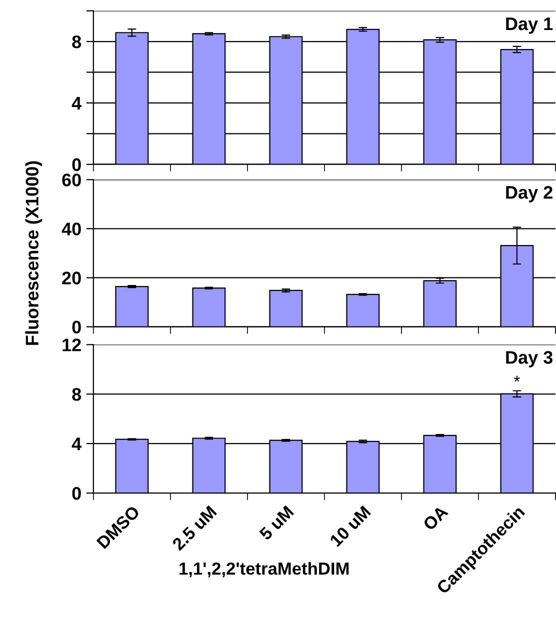 The width and height of the screenshot is (556, 637). What do you see at coordinates (350, 526) in the screenshot?
I see `x-tick-label: 10 uM` at bounding box center [350, 526].